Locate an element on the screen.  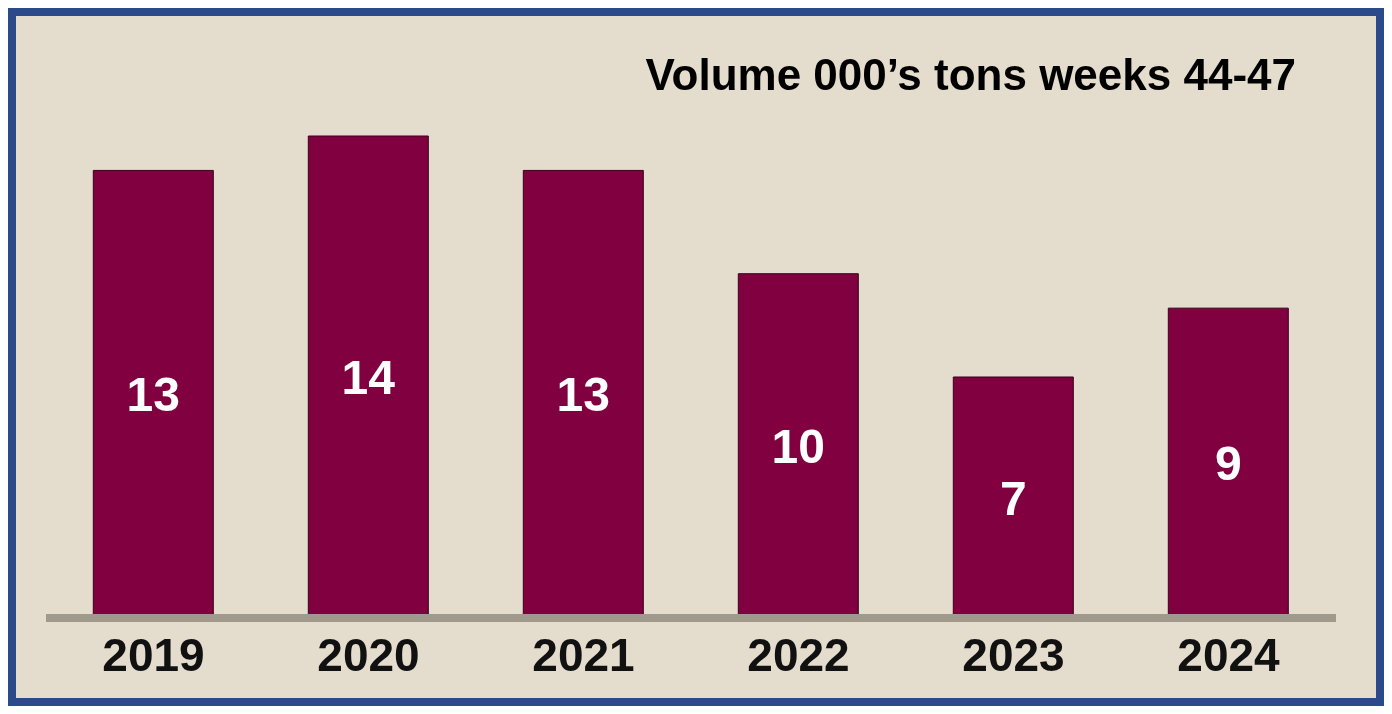
x-tick-label: 2019 is located at coordinates (153, 654).